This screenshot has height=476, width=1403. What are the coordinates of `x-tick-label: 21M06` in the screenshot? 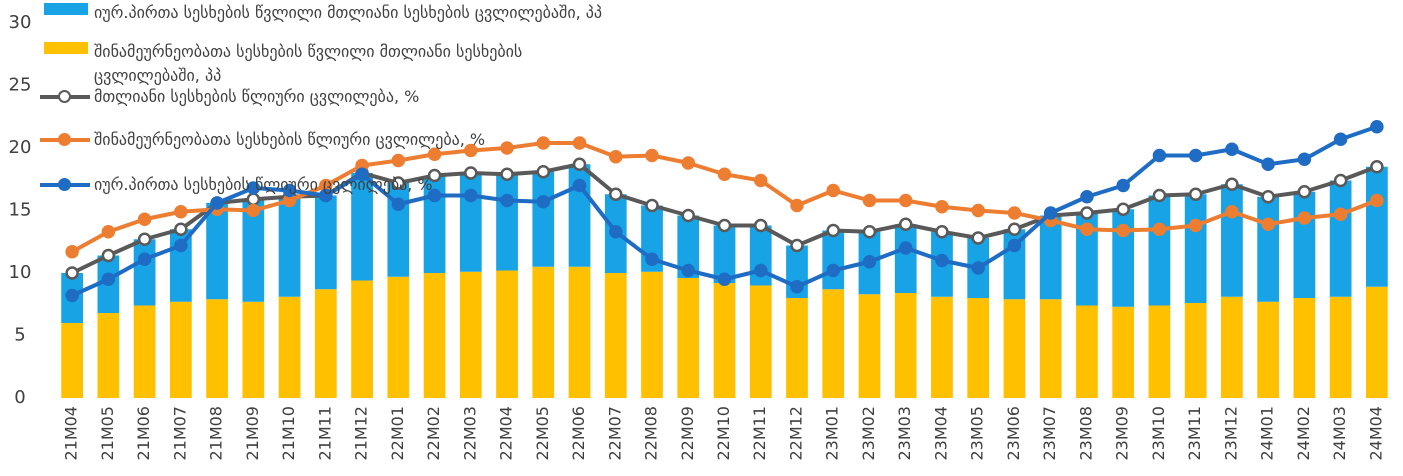 It's located at (143, 433).